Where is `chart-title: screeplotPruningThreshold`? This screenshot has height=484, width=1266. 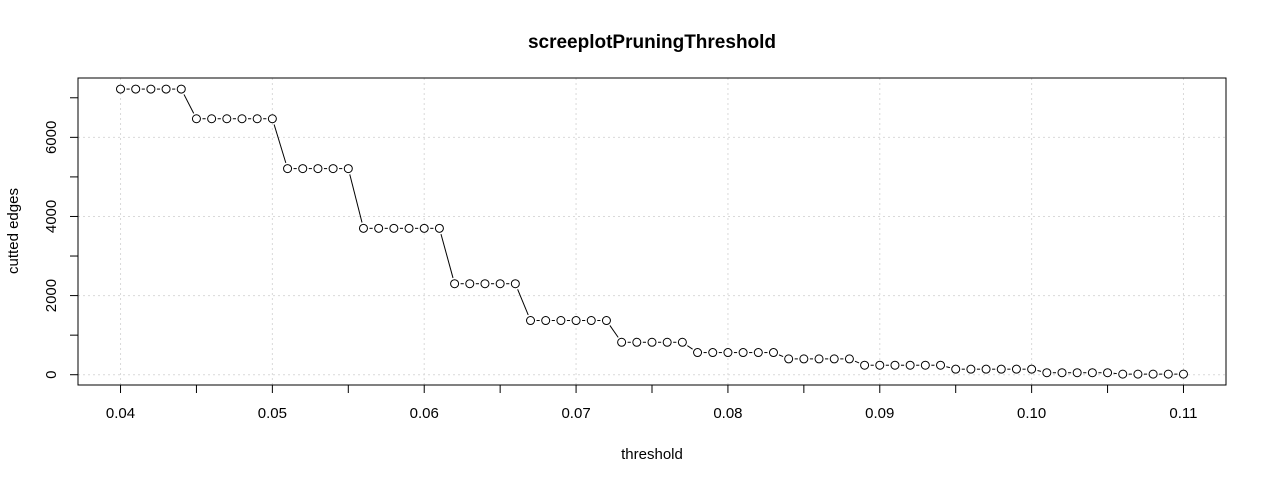 chart-title: screeplotPruningThreshold is located at coordinates (652, 42).